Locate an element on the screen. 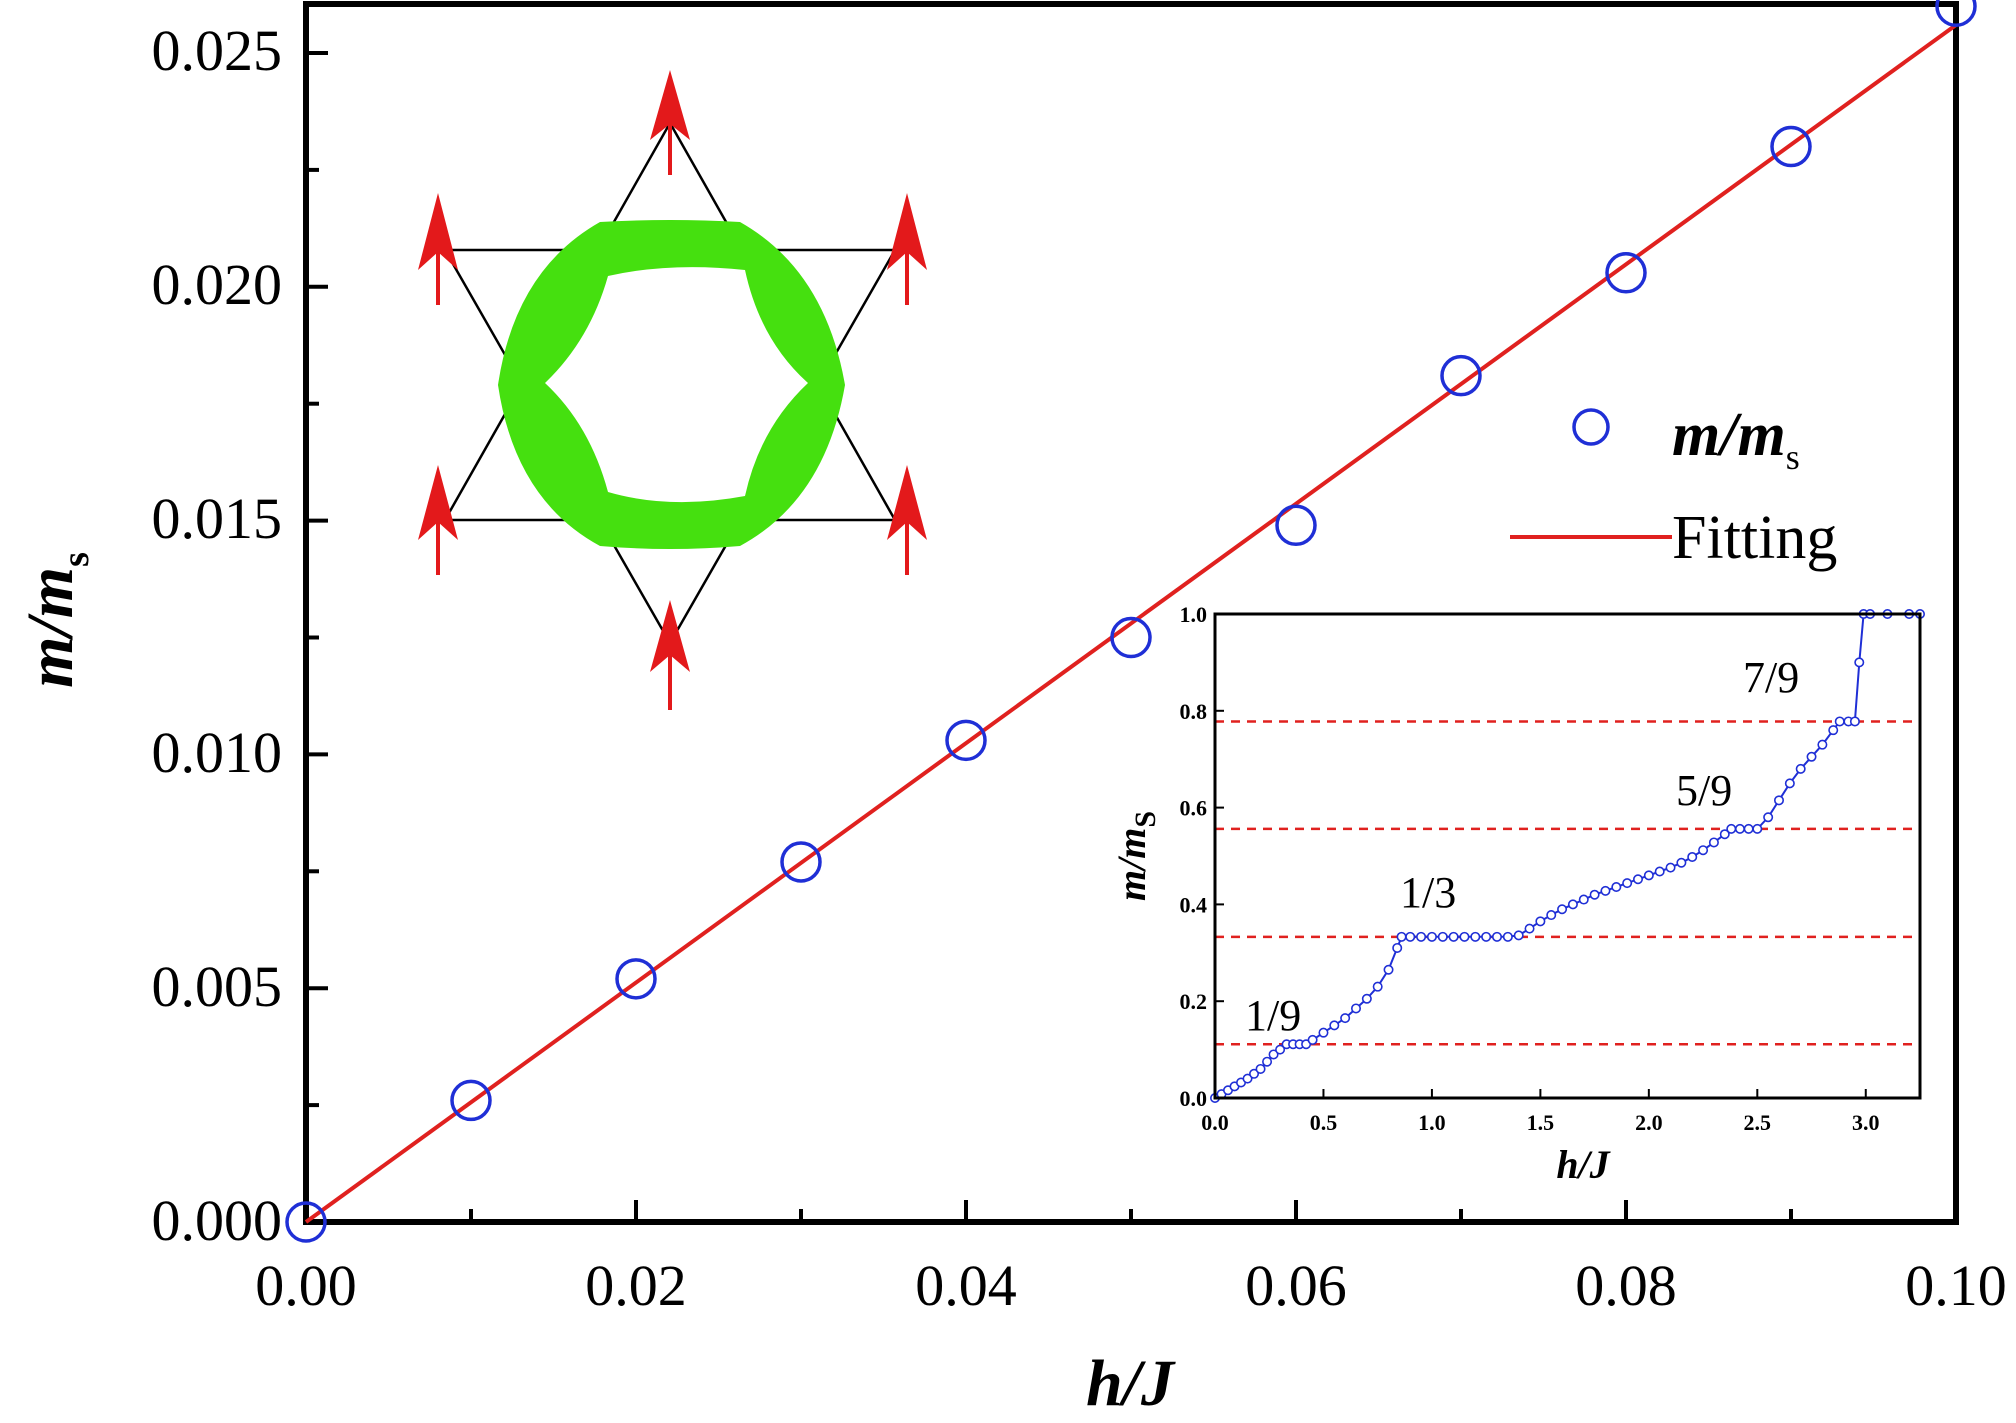 The height and width of the screenshot is (1423, 2016). inset-x-tick-label: 2.5 is located at coordinates (1758, 1122).